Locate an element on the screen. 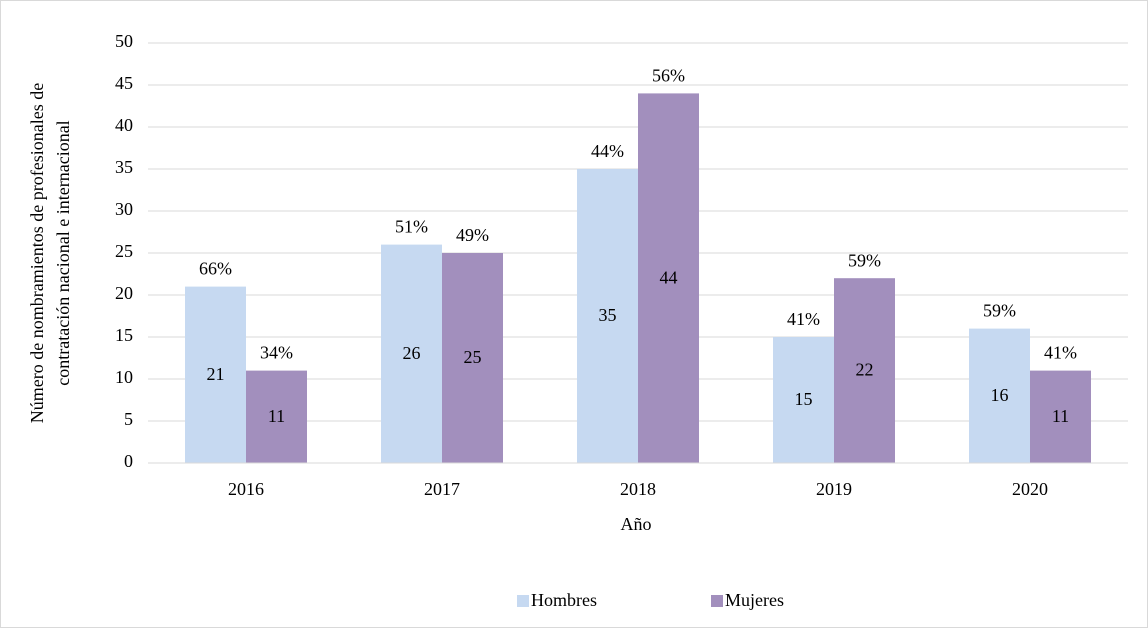  x-tick-label: 2019 is located at coordinates (834, 489).